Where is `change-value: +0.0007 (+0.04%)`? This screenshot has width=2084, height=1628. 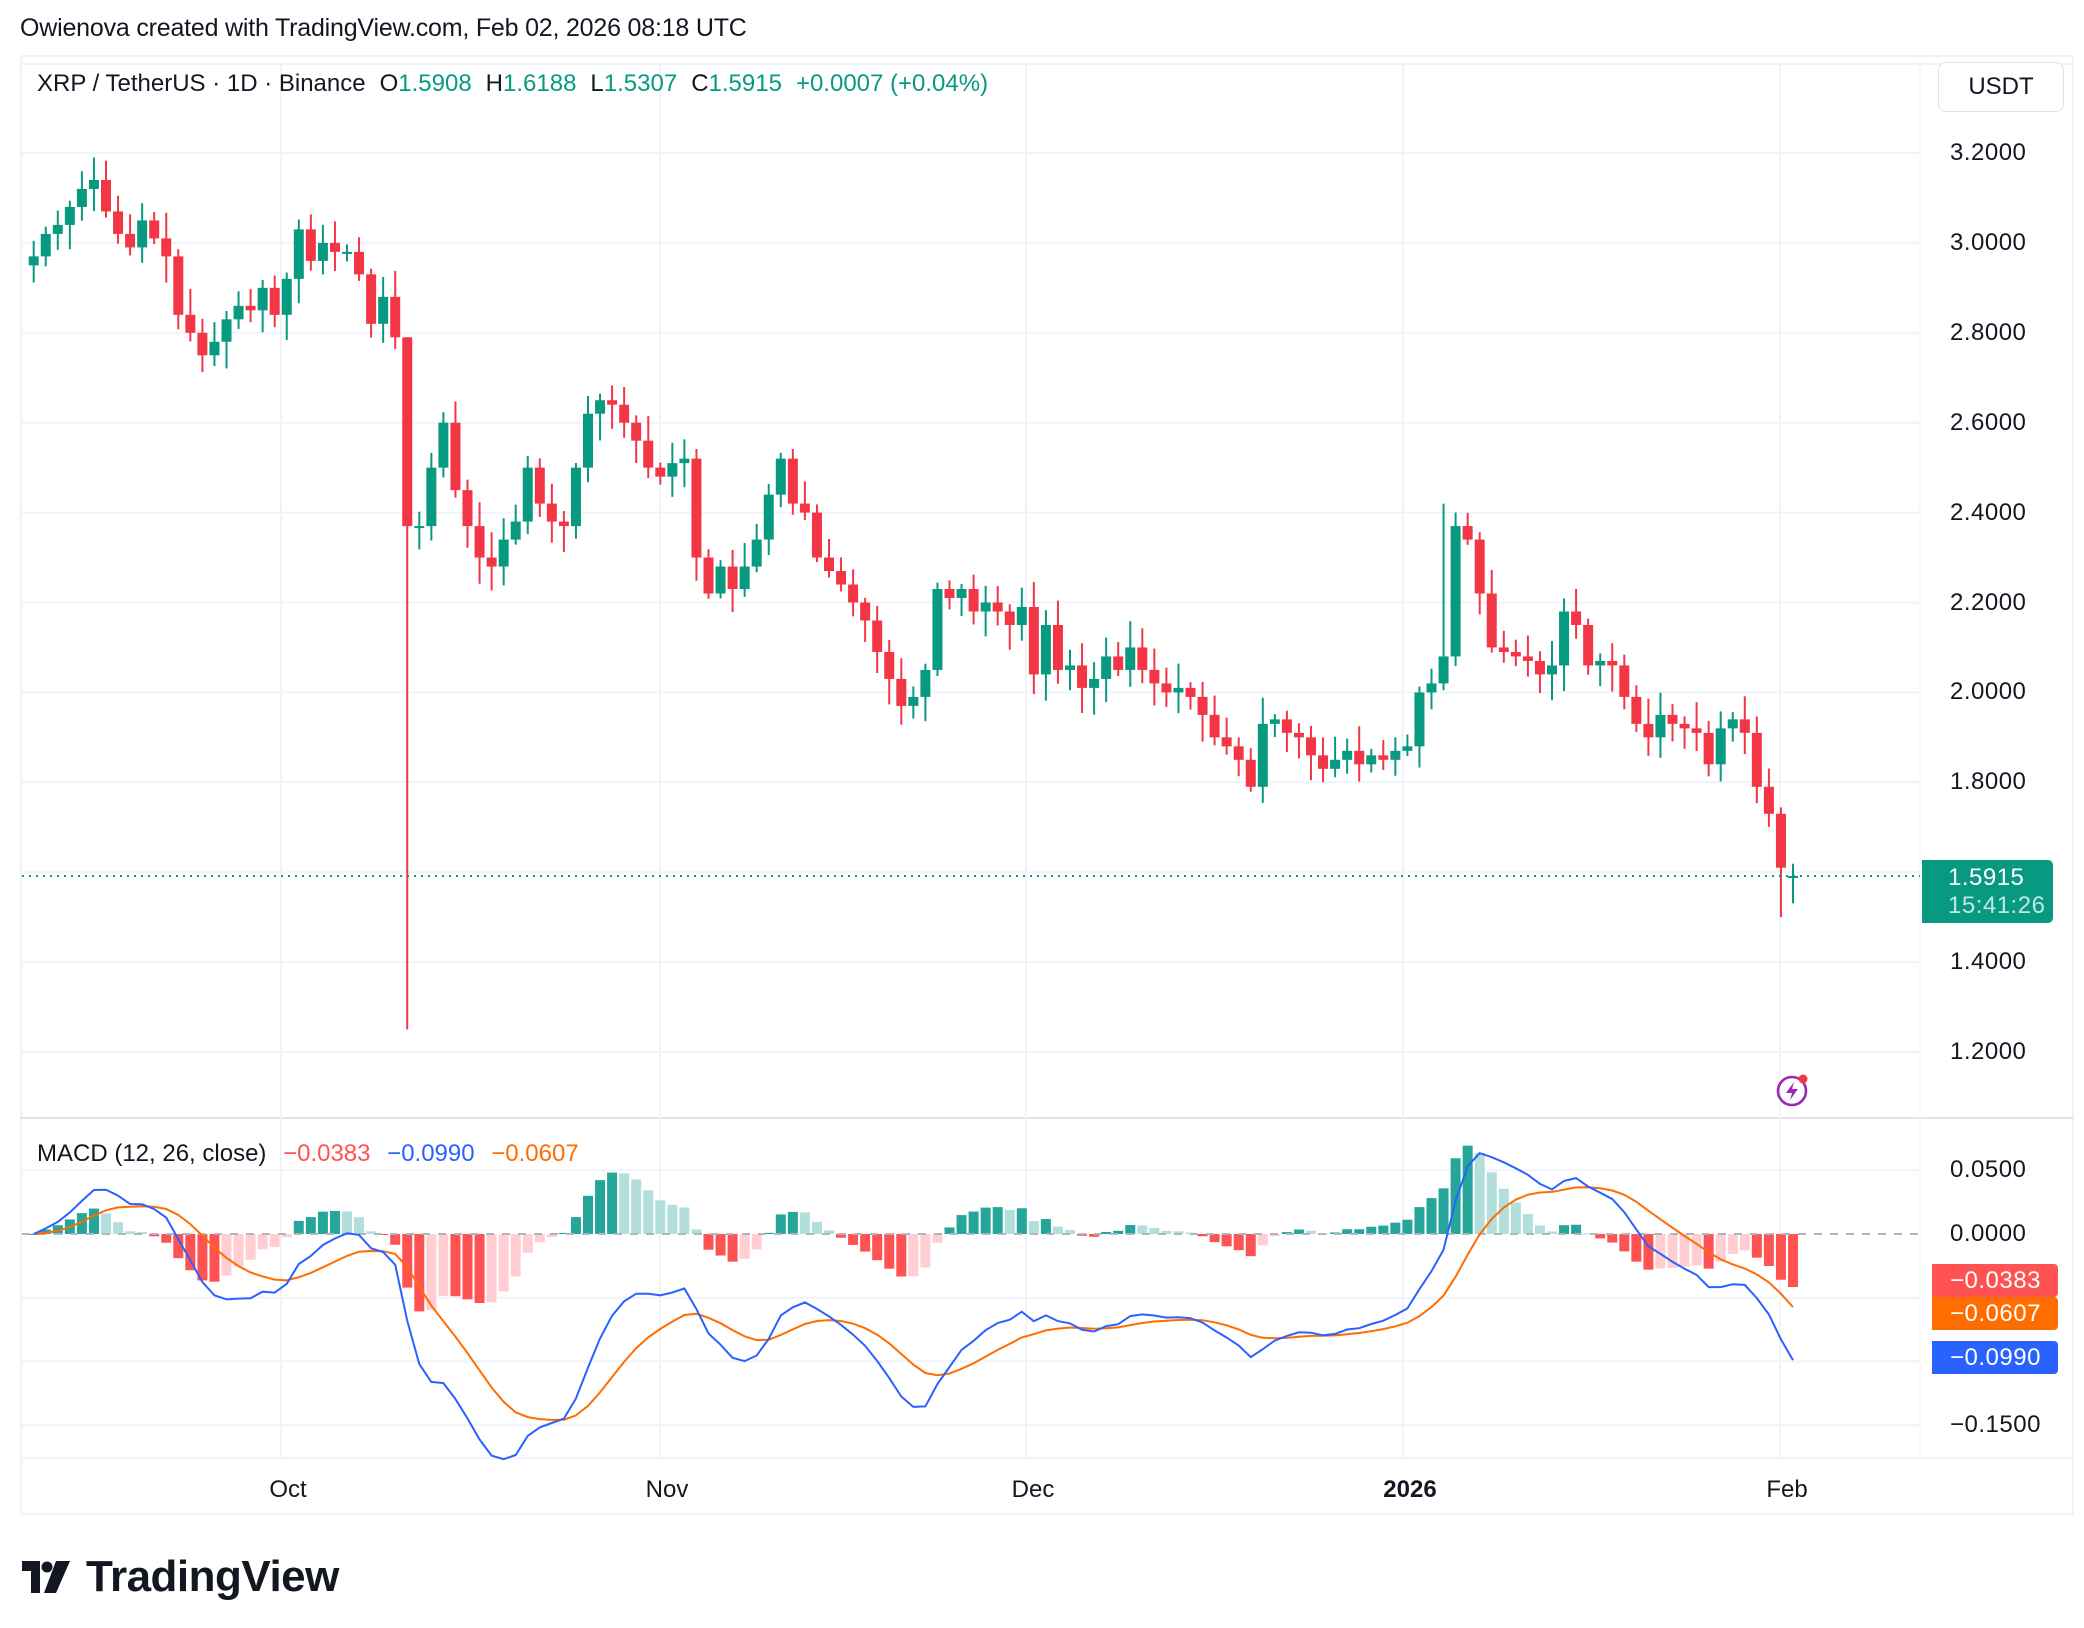
change-value: +0.0007 (+0.04%) is located at coordinates (892, 83).